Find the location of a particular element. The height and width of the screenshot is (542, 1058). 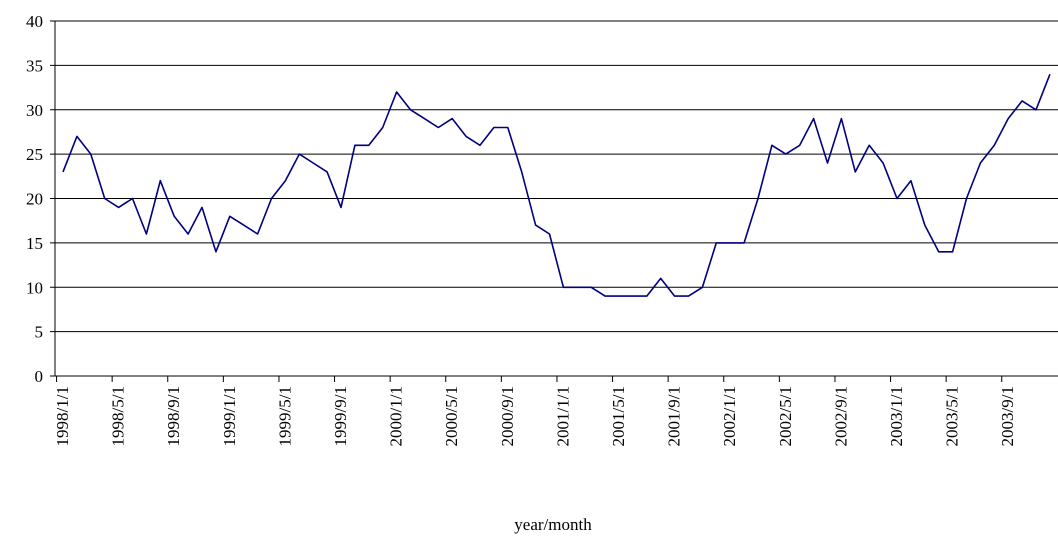

x-axis-title: year/month is located at coordinates (553, 524).